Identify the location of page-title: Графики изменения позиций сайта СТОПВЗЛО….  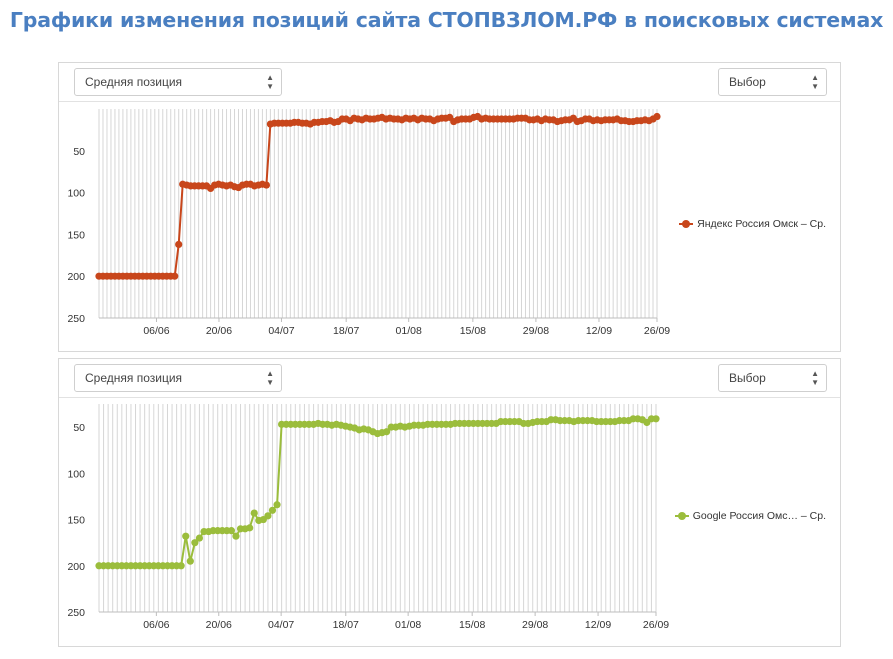
(446, 20).